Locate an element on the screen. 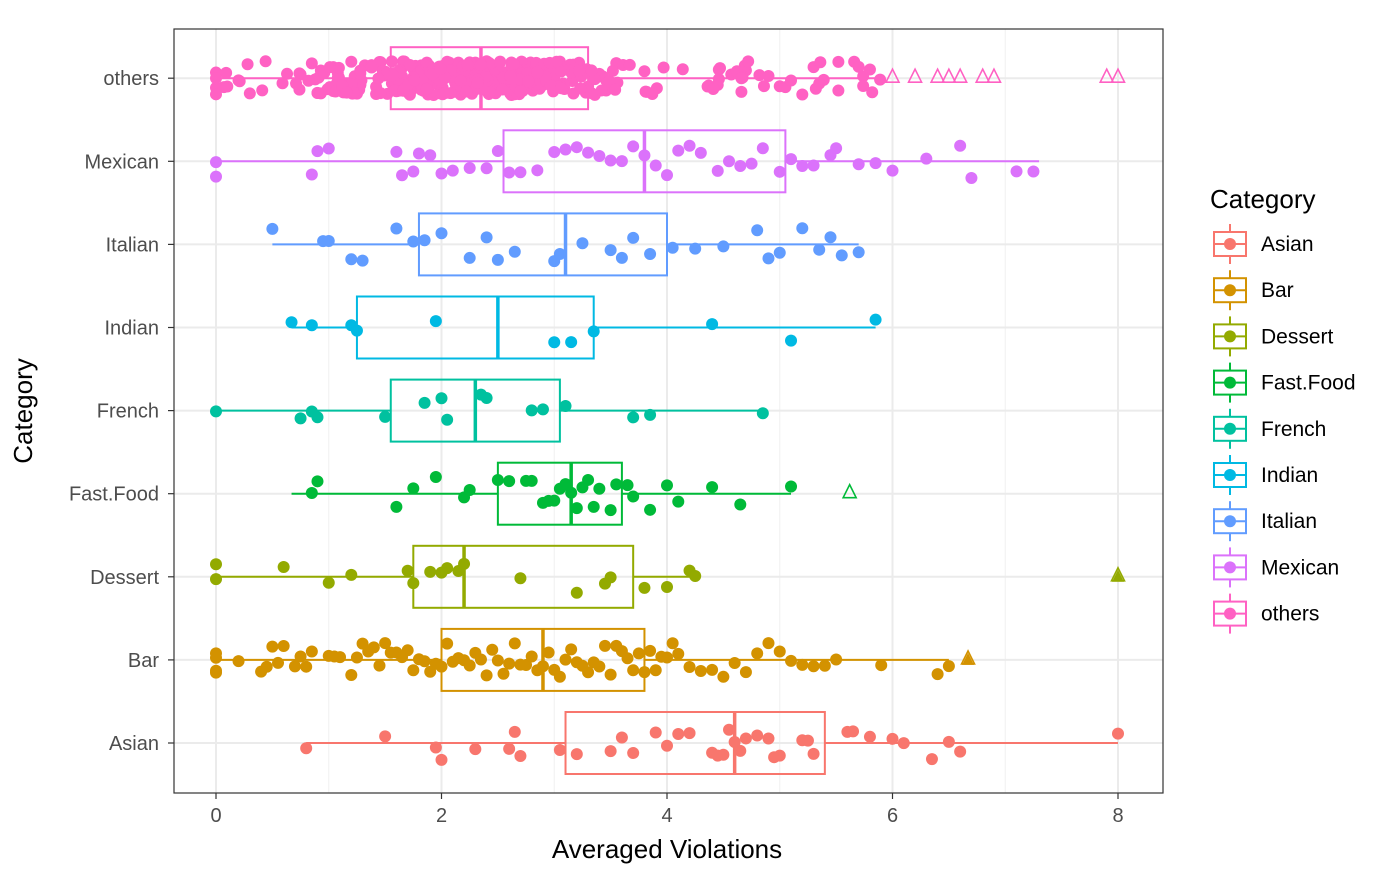 The width and height of the screenshot is (1386, 882). y-tick-label: others is located at coordinates (131, 79).